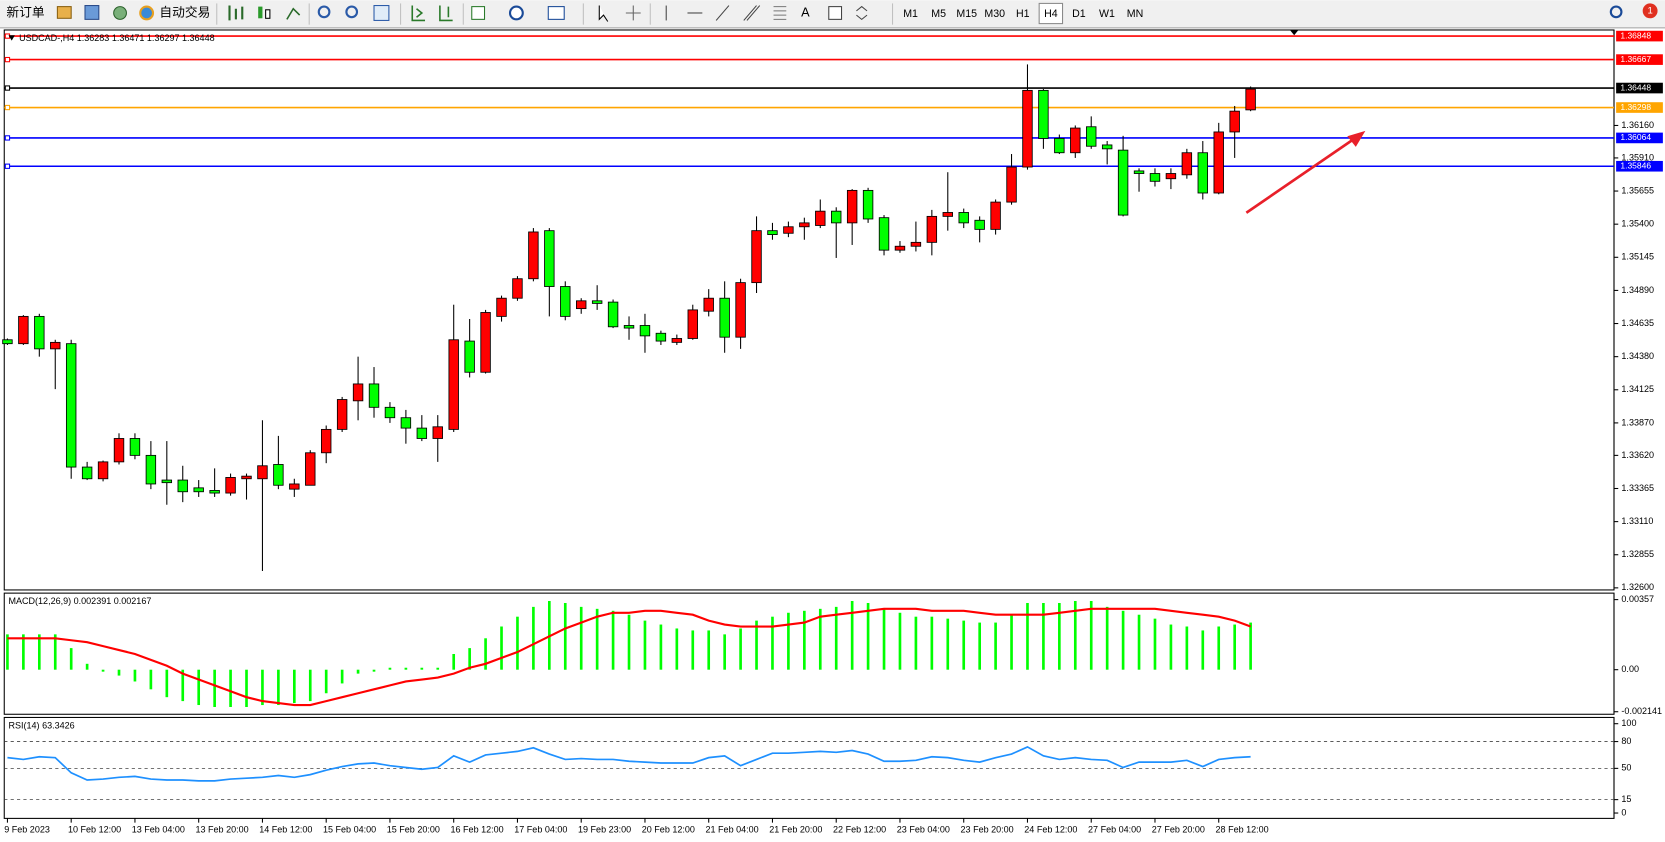 This screenshot has height=842, width=1665. What do you see at coordinates (752, 13) in the screenshot?
I see `channel-icon` at bounding box center [752, 13].